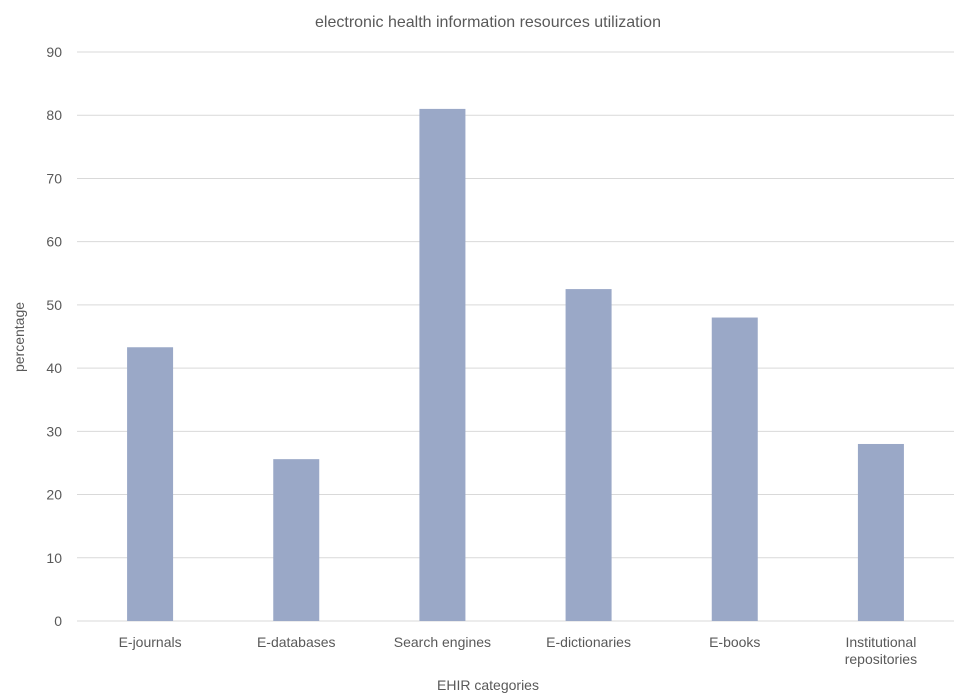 Image resolution: width=954 pixels, height=694 pixels. I want to click on x-tick-label-line: E-journals, so click(150, 642).